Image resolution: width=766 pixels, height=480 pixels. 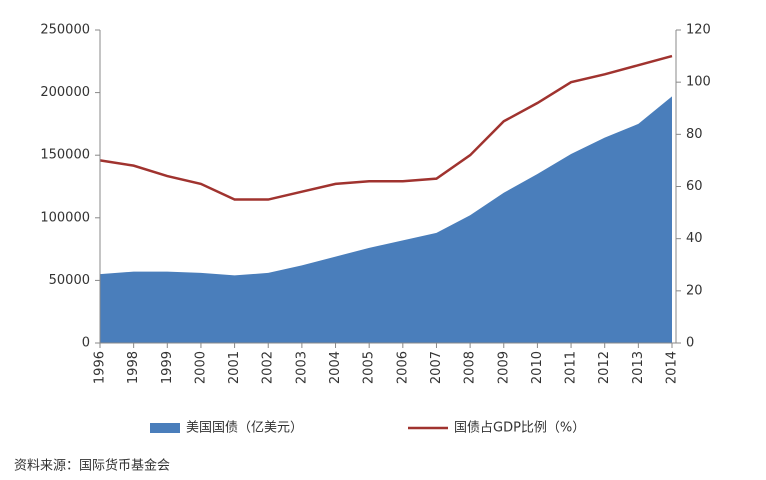 I want to click on legend-label: 国债占GDP比例（%）, so click(x=519, y=428).